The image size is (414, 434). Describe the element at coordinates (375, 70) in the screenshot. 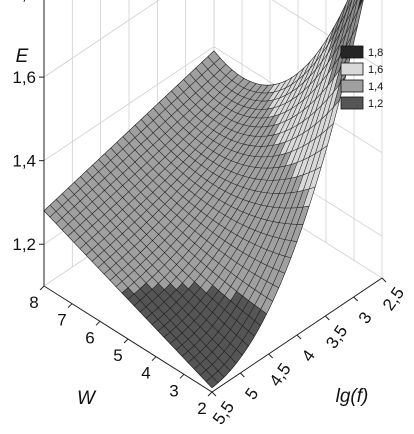

I see `legend-label: 1,6` at that location.